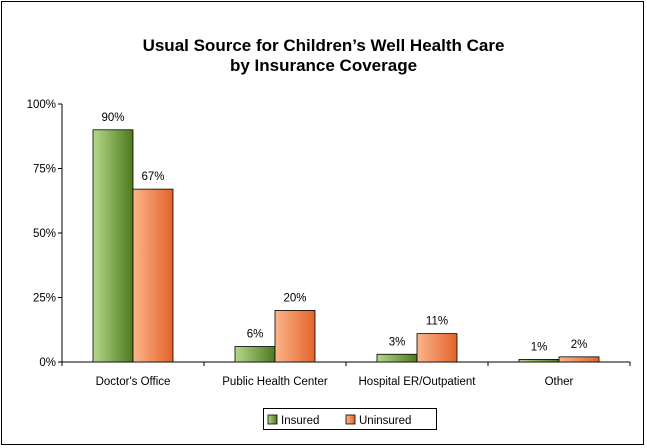 The height and width of the screenshot is (448, 647). Describe the element at coordinates (418, 382) in the screenshot. I see `x-tick-label: Hospital ER/Outpatient` at that location.